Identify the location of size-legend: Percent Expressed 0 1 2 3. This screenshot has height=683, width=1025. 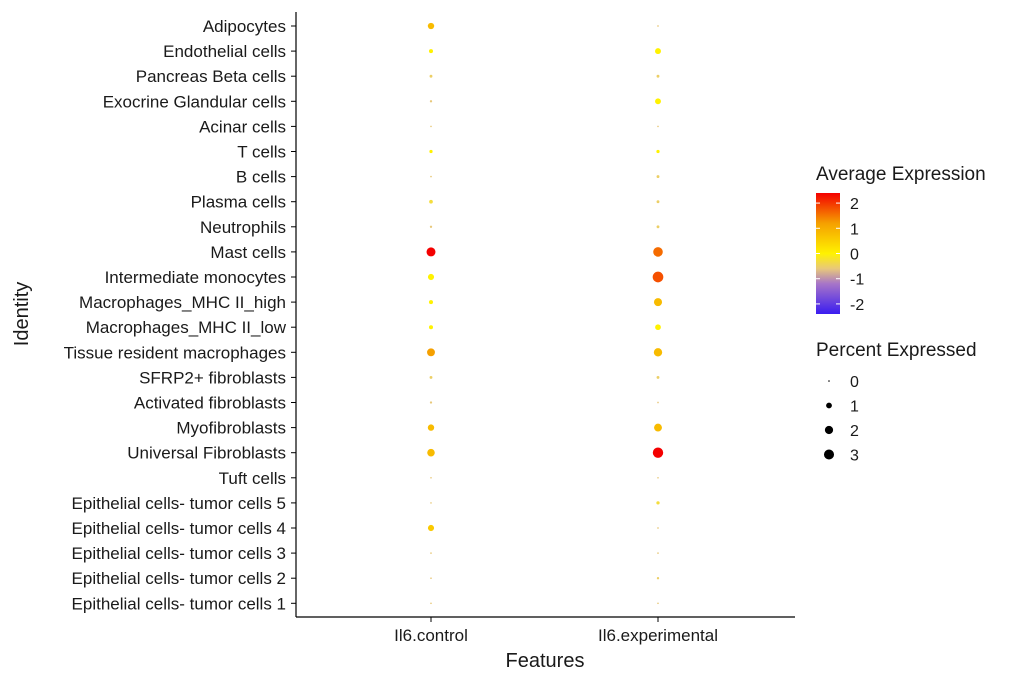
(896, 402).